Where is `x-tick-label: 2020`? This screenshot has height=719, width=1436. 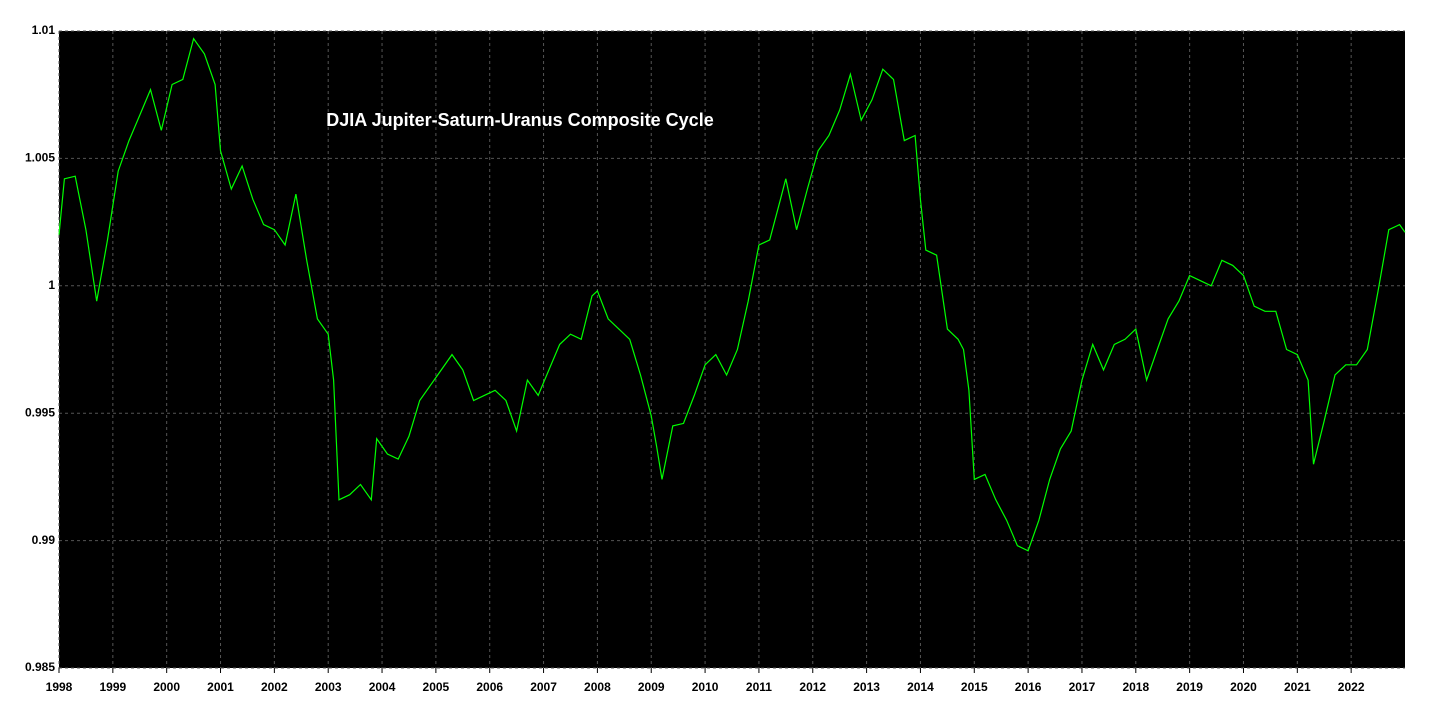 x-tick-label: 2020 is located at coordinates (1243, 687).